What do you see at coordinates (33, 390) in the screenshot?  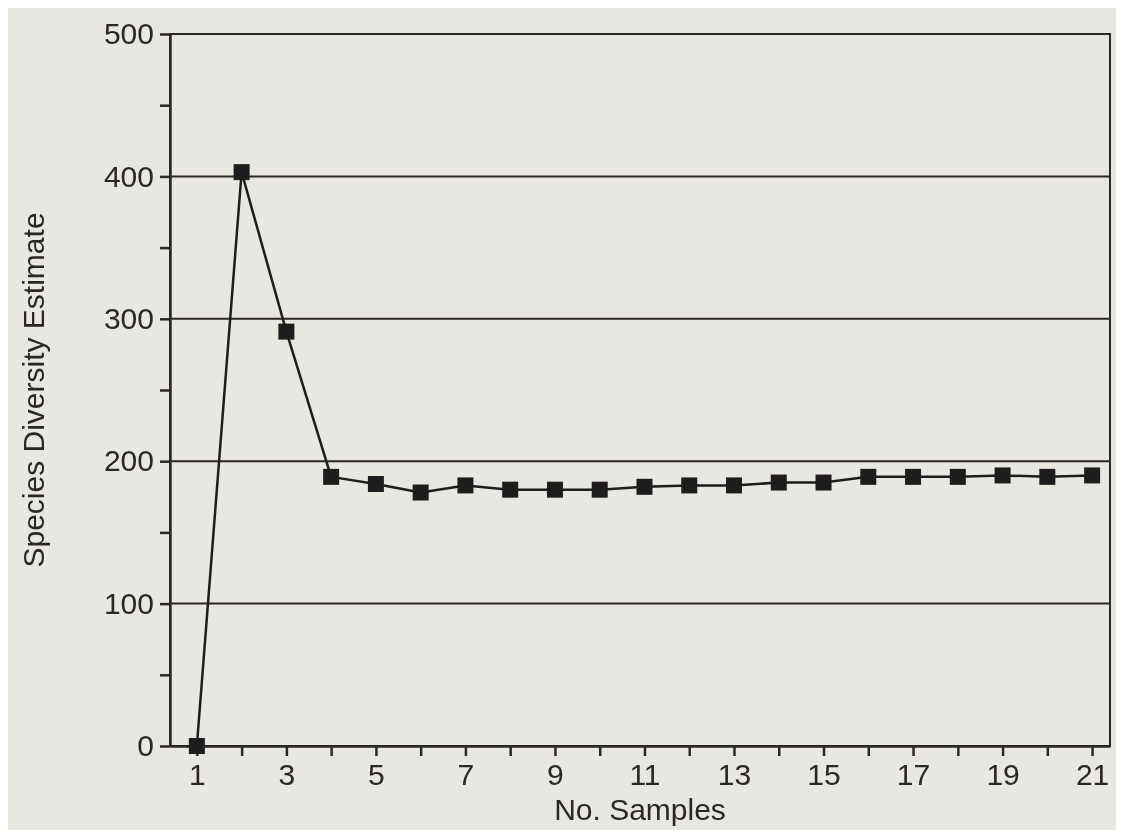 I see `y-axis-title: Species Diversity Estimate` at bounding box center [33, 390].